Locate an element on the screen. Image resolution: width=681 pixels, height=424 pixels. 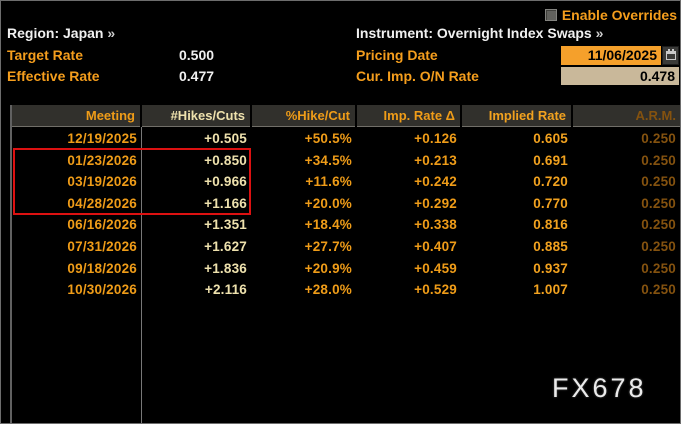
calendar-button is located at coordinates (670, 55).